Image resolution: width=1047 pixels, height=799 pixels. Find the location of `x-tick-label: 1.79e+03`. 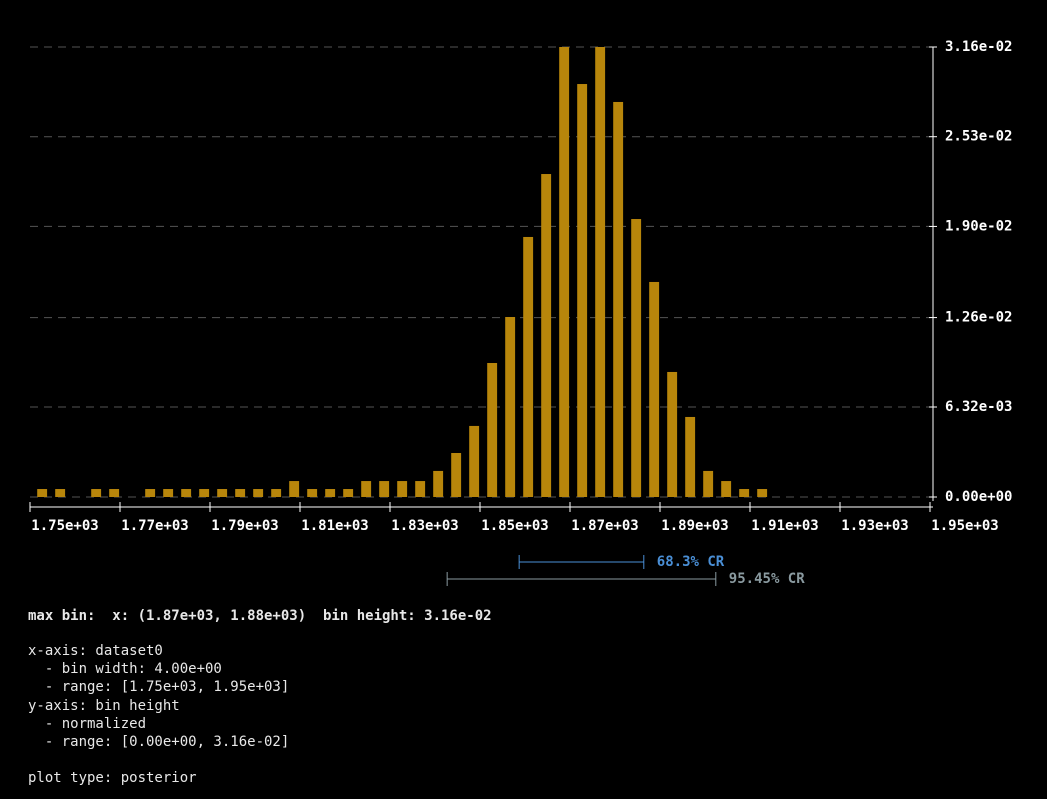

x-tick-label: 1.79e+03 is located at coordinates (244, 526).